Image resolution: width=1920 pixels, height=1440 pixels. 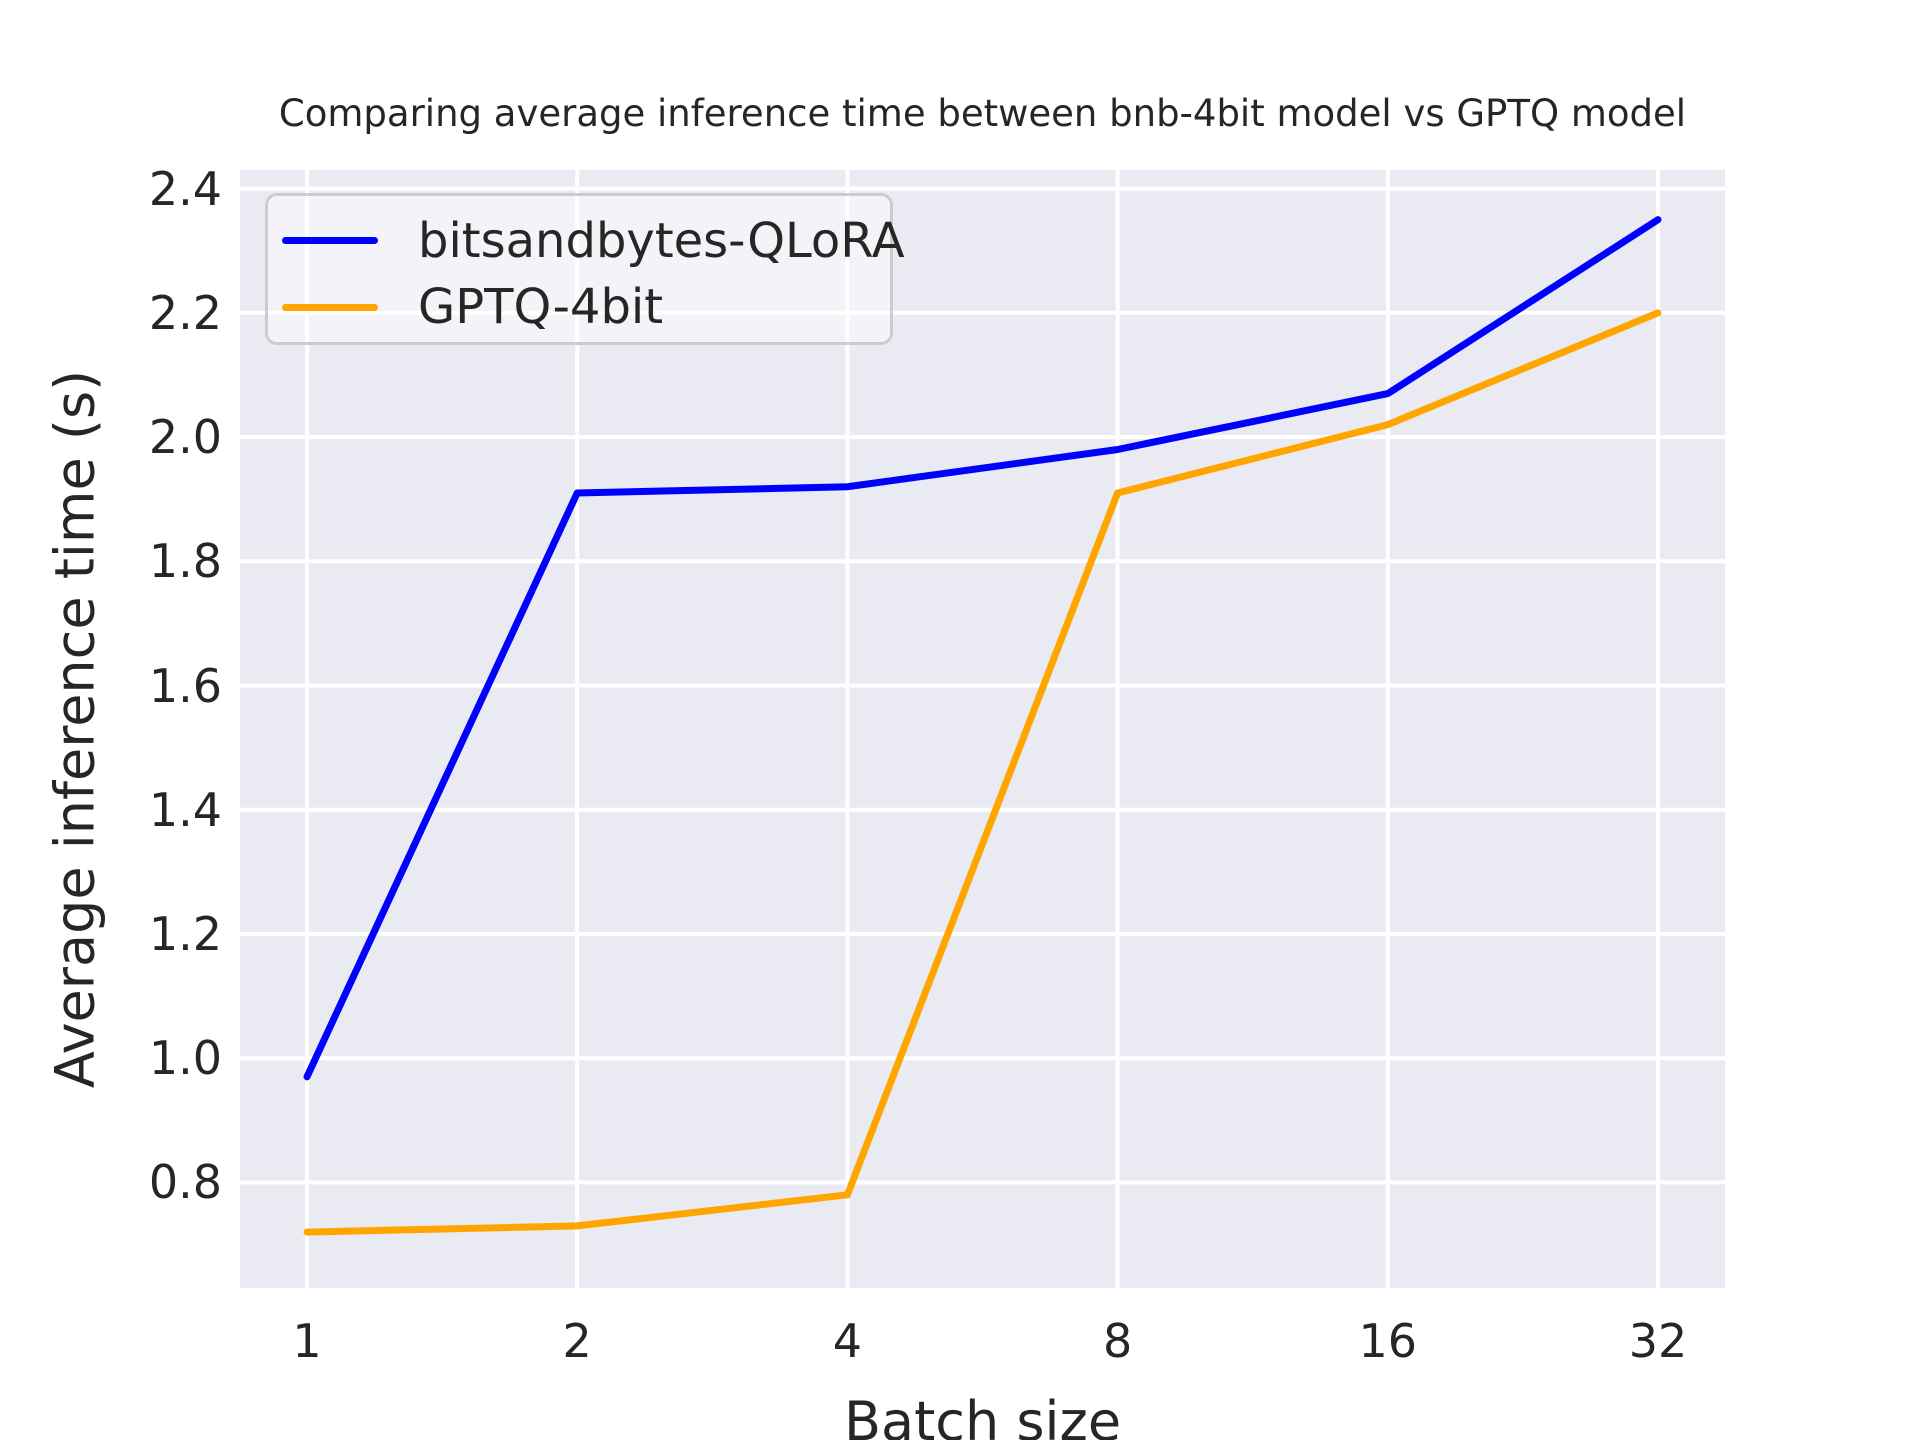 I want to click on legend-entry: GPTQ-4bit, so click(x=586, y=307).